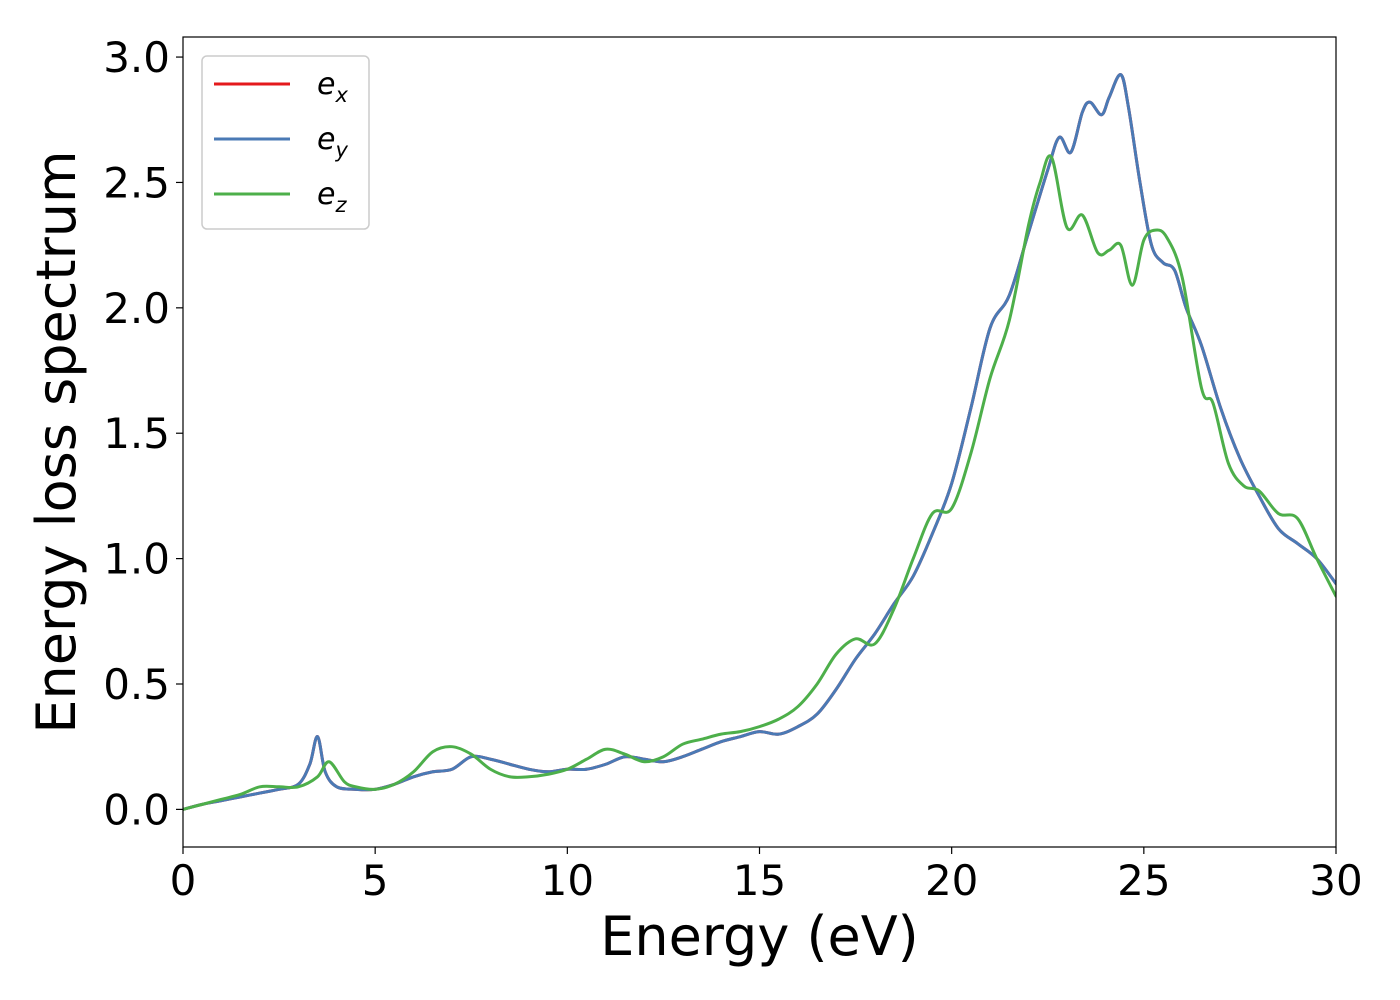 The height and width of the screenshot is (1000, 1400). I want to click on y-axis-ticks: 0.0 0.5 1.0 1.5 2.0 2.5 3.0, so click(143, 433).